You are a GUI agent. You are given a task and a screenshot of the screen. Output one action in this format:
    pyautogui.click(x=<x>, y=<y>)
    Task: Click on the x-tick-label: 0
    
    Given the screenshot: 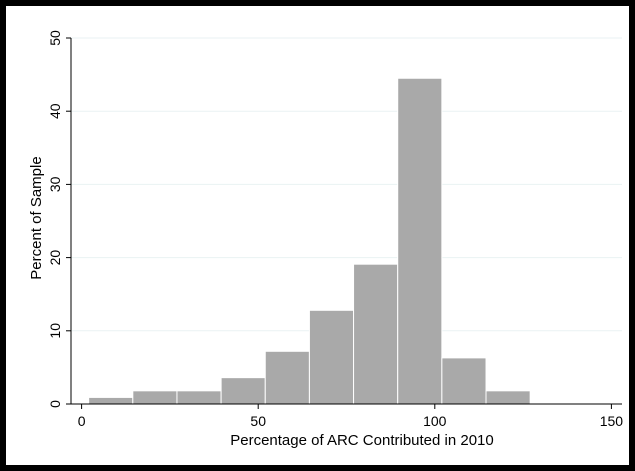 What is the action you would take?
    pyautogui.click(x=82, y=421)
    